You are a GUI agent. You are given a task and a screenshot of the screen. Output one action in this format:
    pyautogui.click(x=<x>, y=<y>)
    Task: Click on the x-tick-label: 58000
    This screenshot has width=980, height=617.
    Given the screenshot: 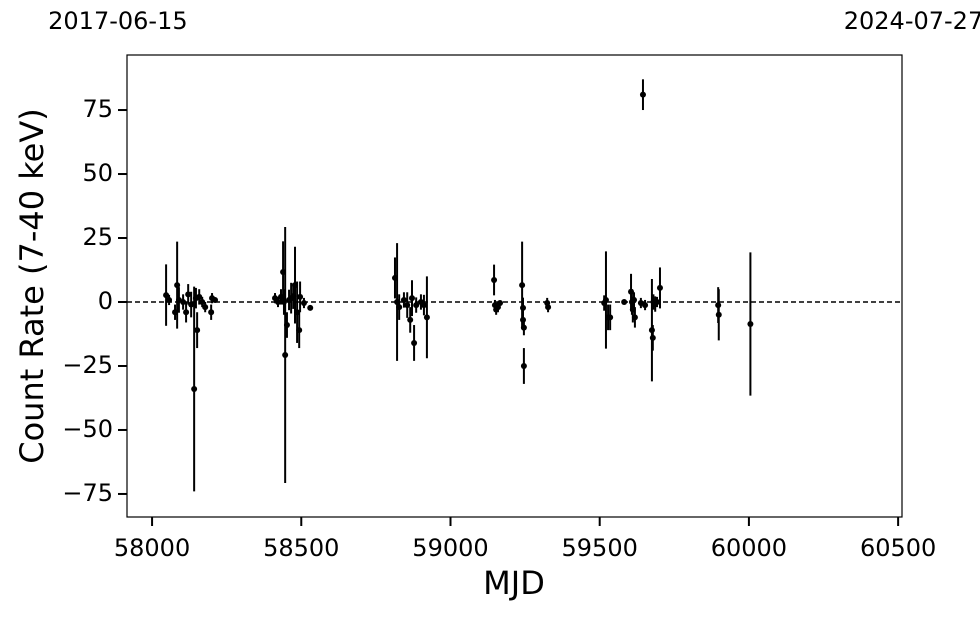 What is the action you would take?
    pyautogui.click(x=152, y=548)
    